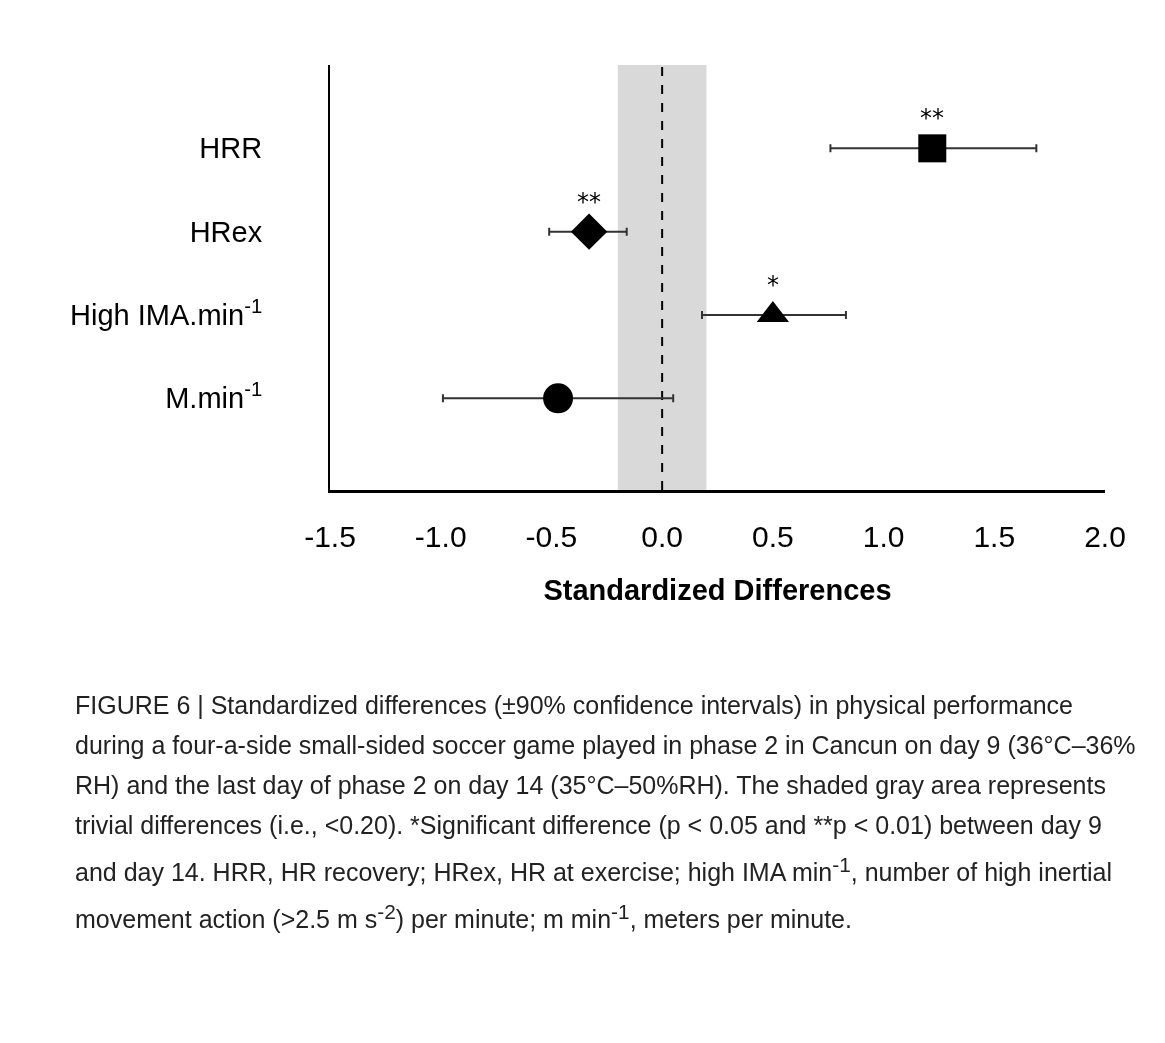 The image size is (1165, 1043). Describe the element at coordinates (883, 536) in the screenshot. I see `x-tick-label: 1.0` at that location.